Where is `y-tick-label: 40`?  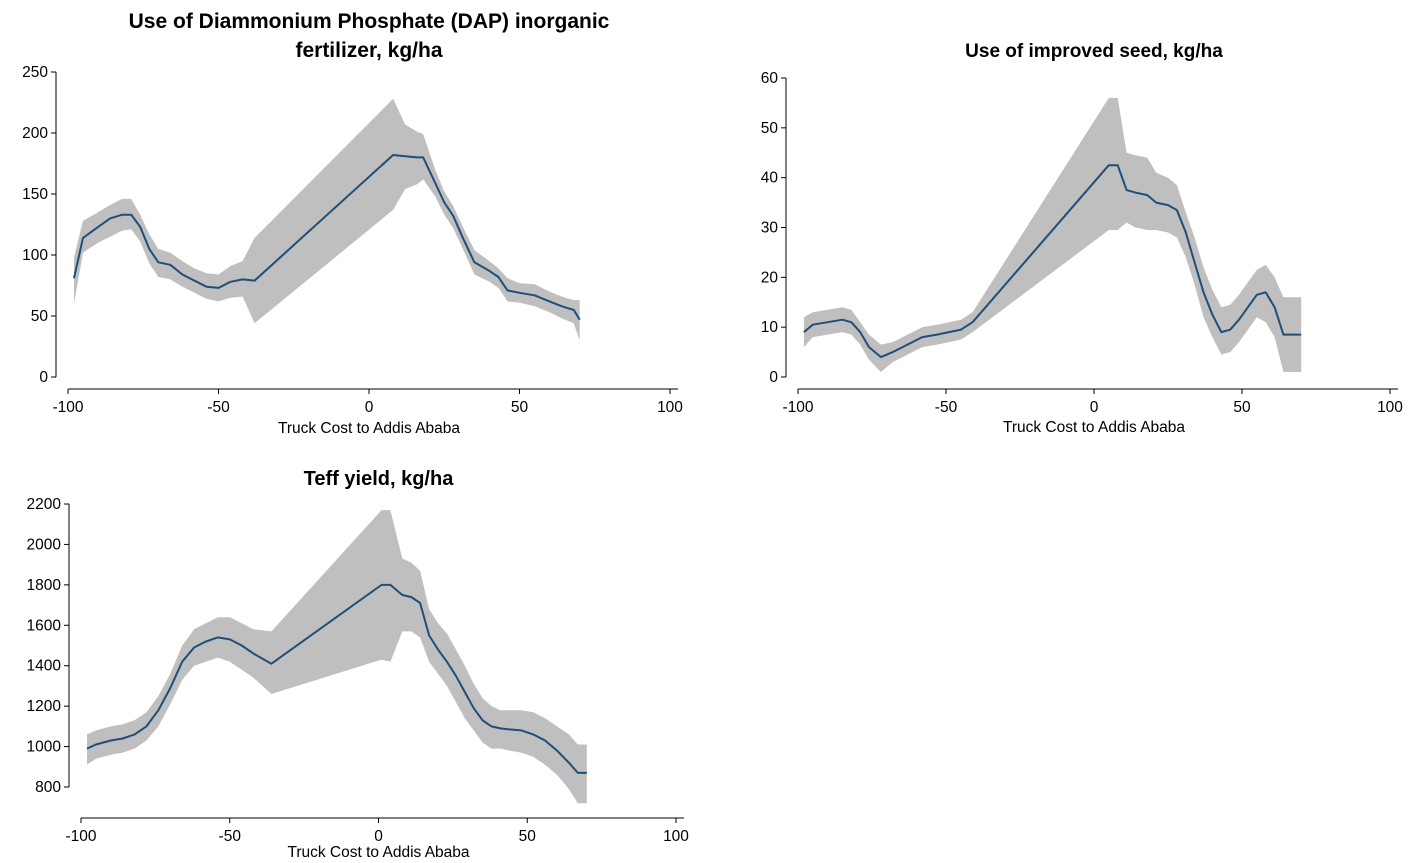
y-tick-label: 40 is located at coordinates (770, 178).